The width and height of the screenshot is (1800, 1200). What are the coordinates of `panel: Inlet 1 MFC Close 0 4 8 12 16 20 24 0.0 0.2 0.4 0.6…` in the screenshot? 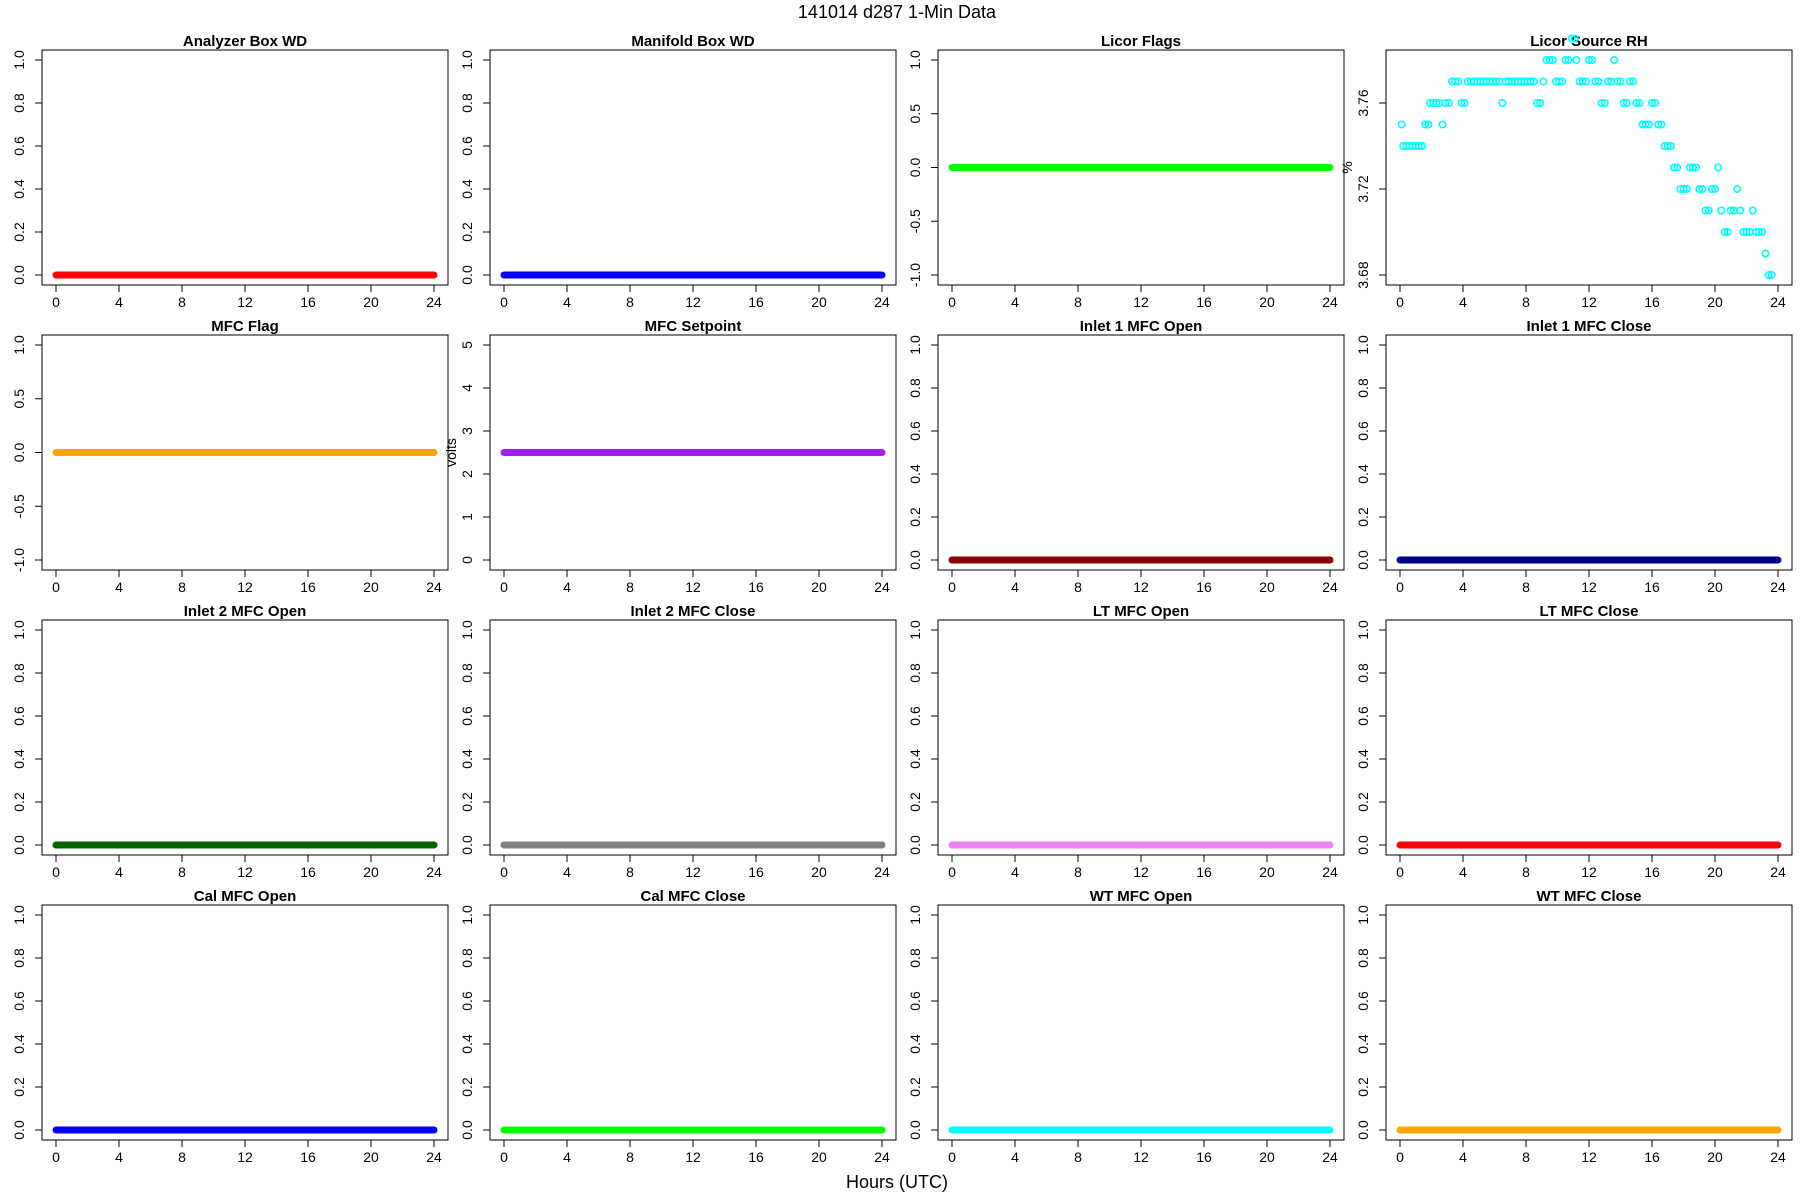 It's located at (1574, 456).